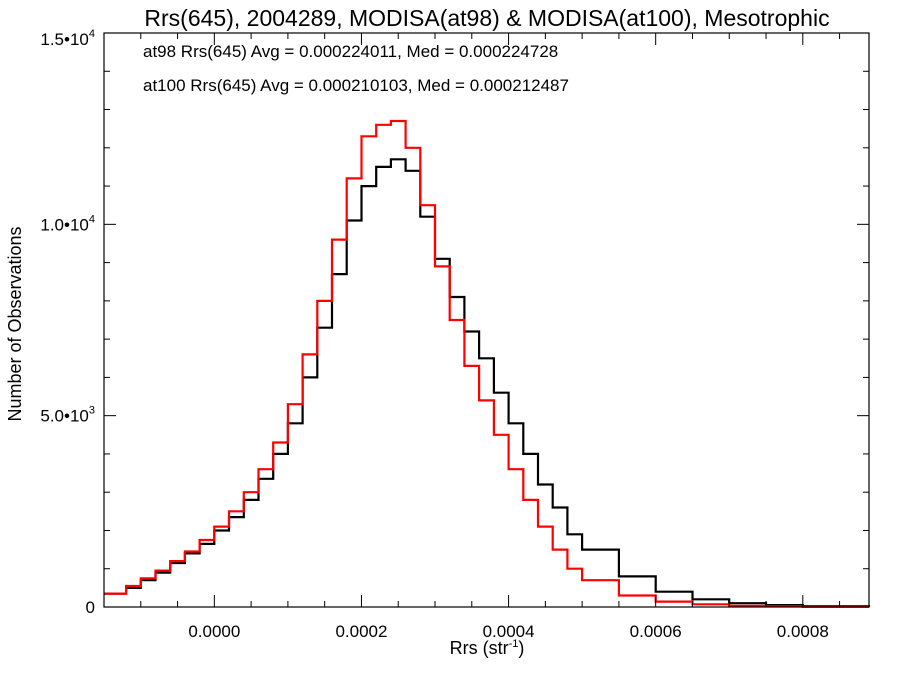 This screenshot has height=675, width=900. I want to click on x-tick-label: 0.0006, so click(656, 631).